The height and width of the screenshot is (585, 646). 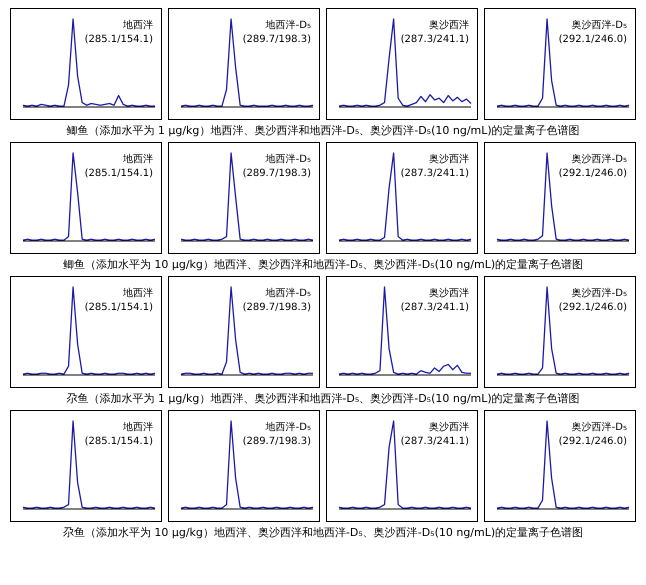 What do you see at coordinates (323, 532) in the screenshot?
I see `text: 尕鱼（添加水平为 10 μg/kg）地西泮、奥沙西泮和地西泮-D₅、奥沙西泮-D₅(10 ng/mL)的定量离子色谱图` at bounding box center [323, 532].